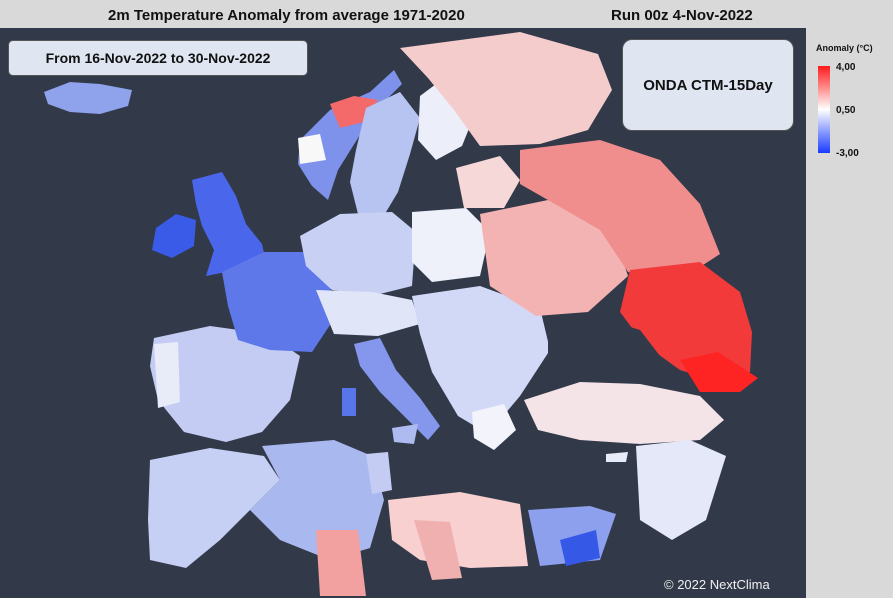  I want to click on legend-max-label: 4,00, so click(846, 67).